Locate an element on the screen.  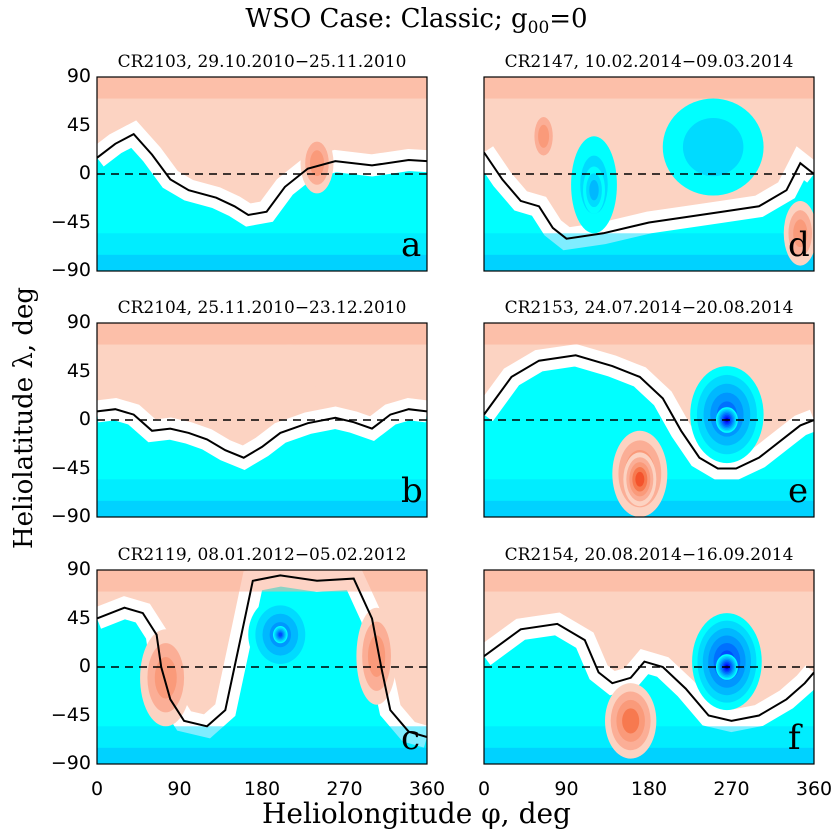
y-tick-label: 45 is located at coordinates (78, 617).